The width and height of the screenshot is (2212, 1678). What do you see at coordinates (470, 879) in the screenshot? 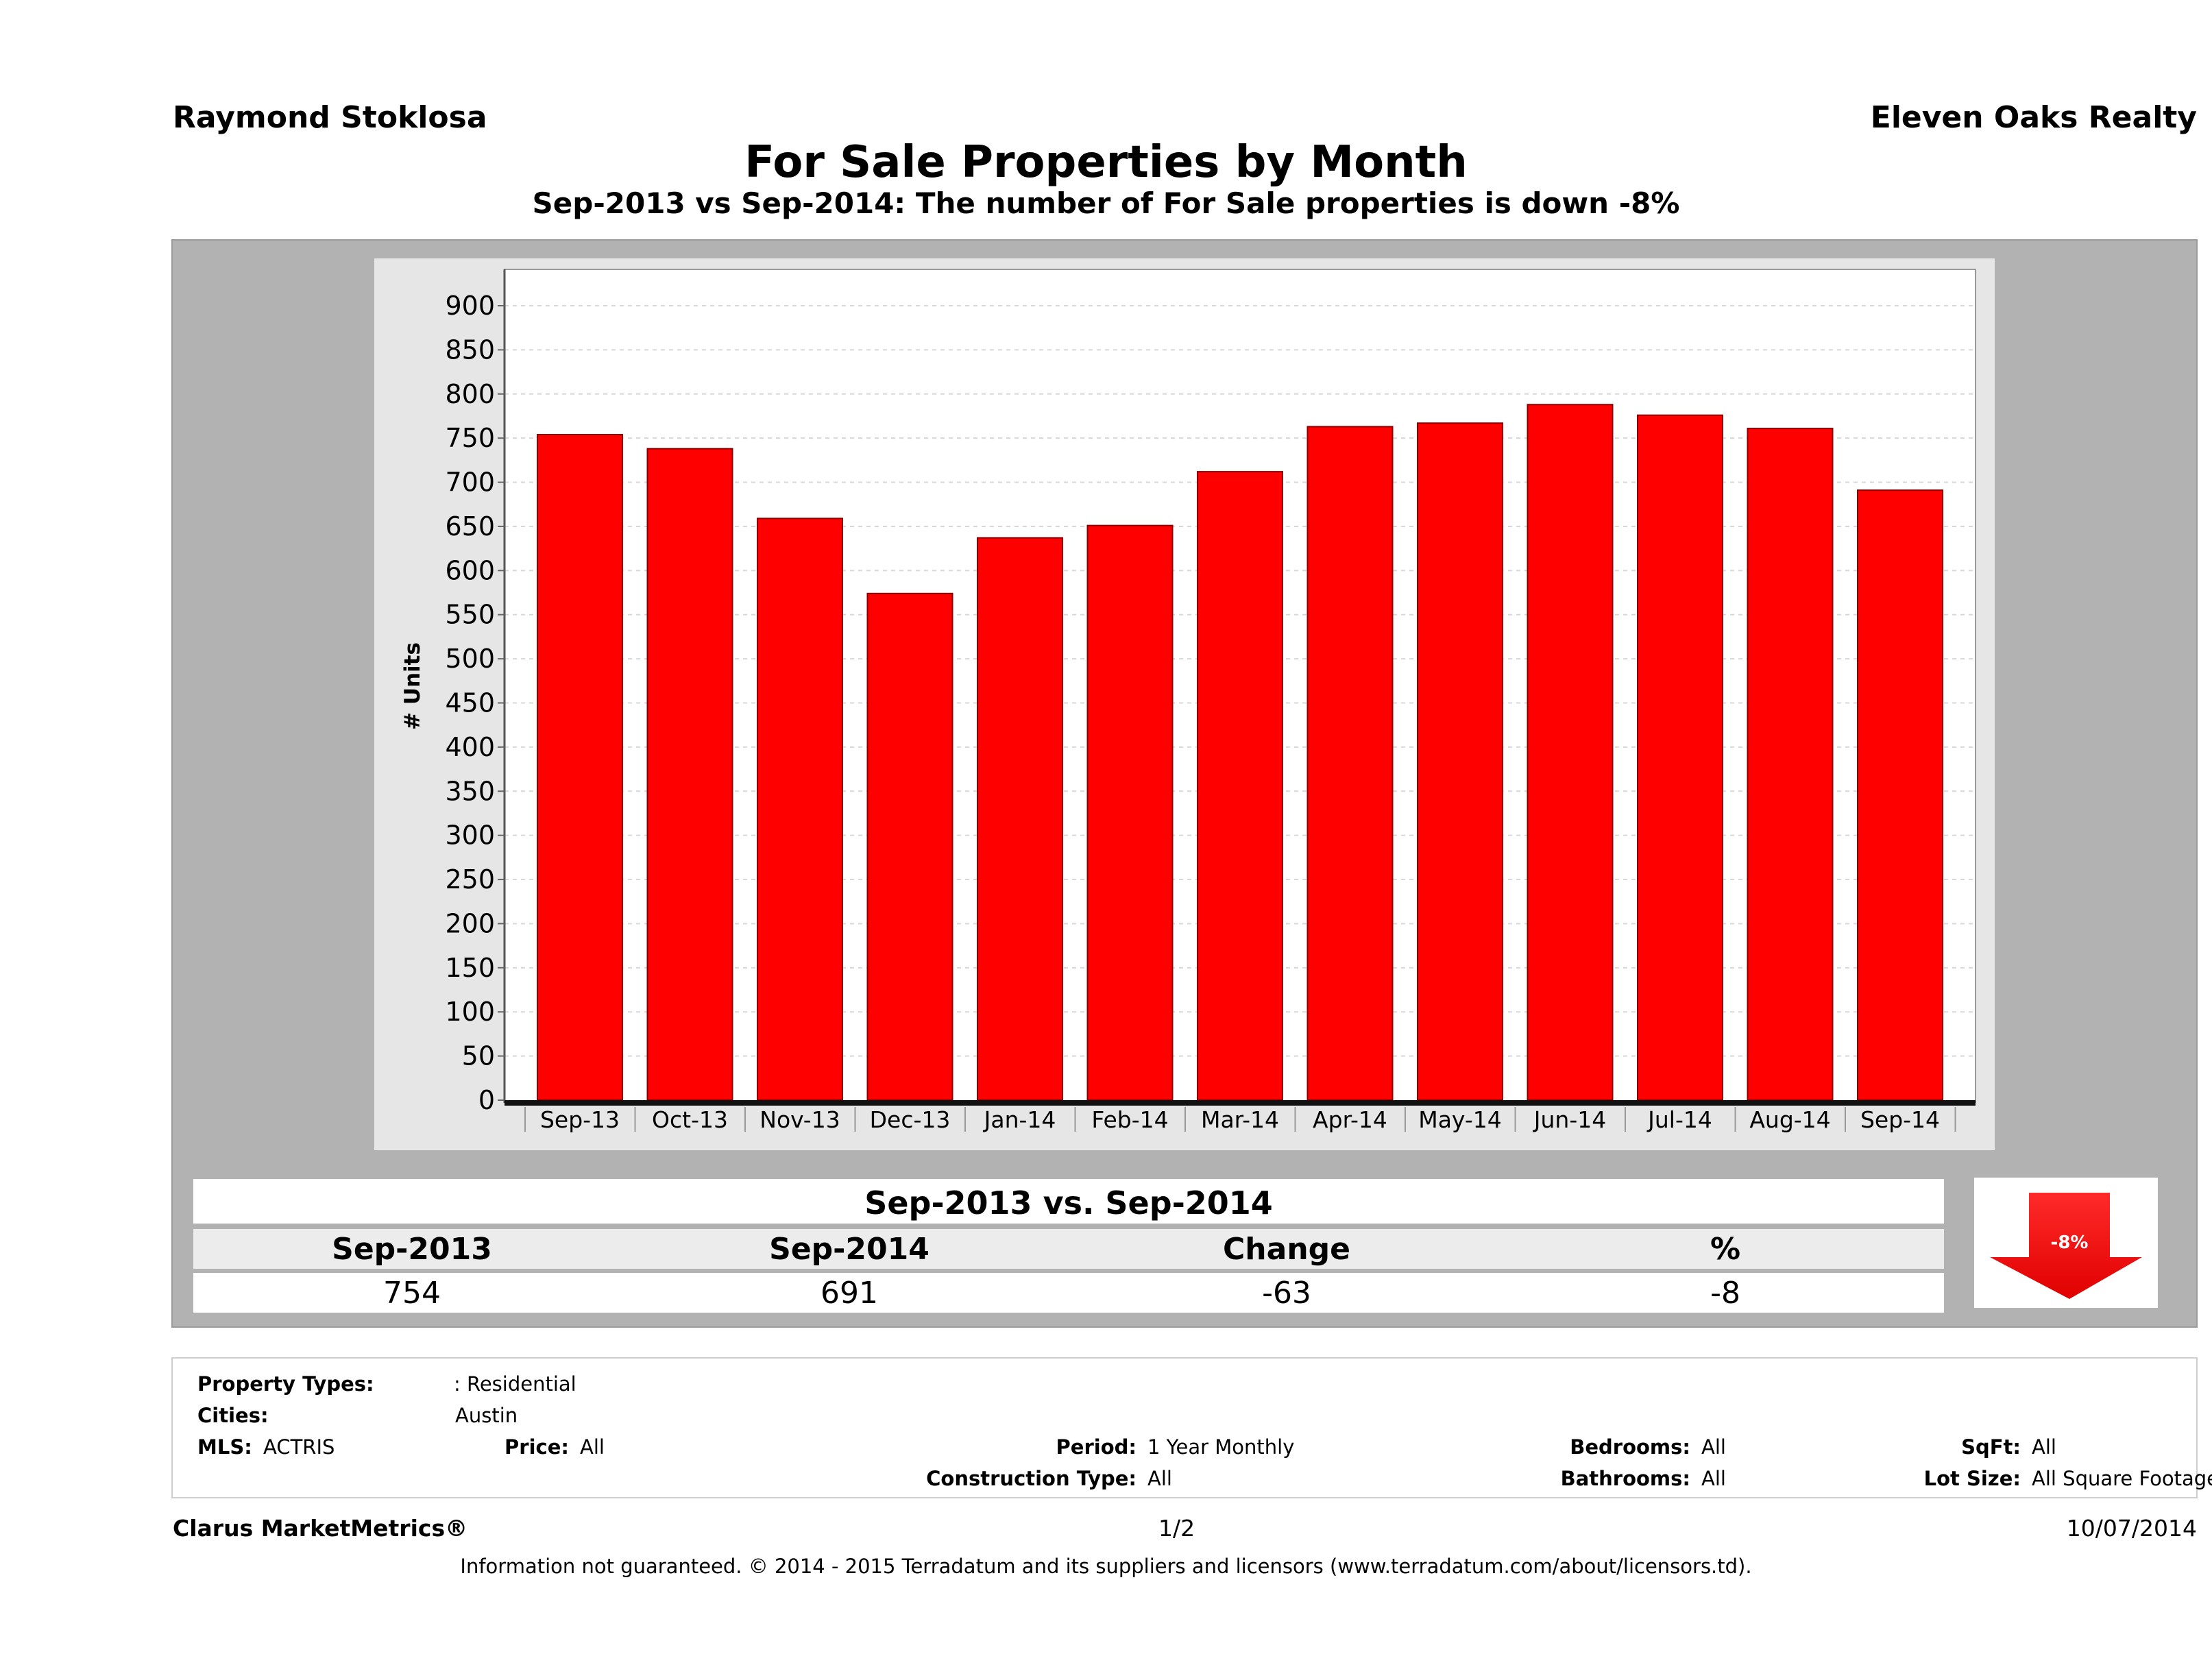
I see `y-tick-label: 250` at bounding box center [470, 879].